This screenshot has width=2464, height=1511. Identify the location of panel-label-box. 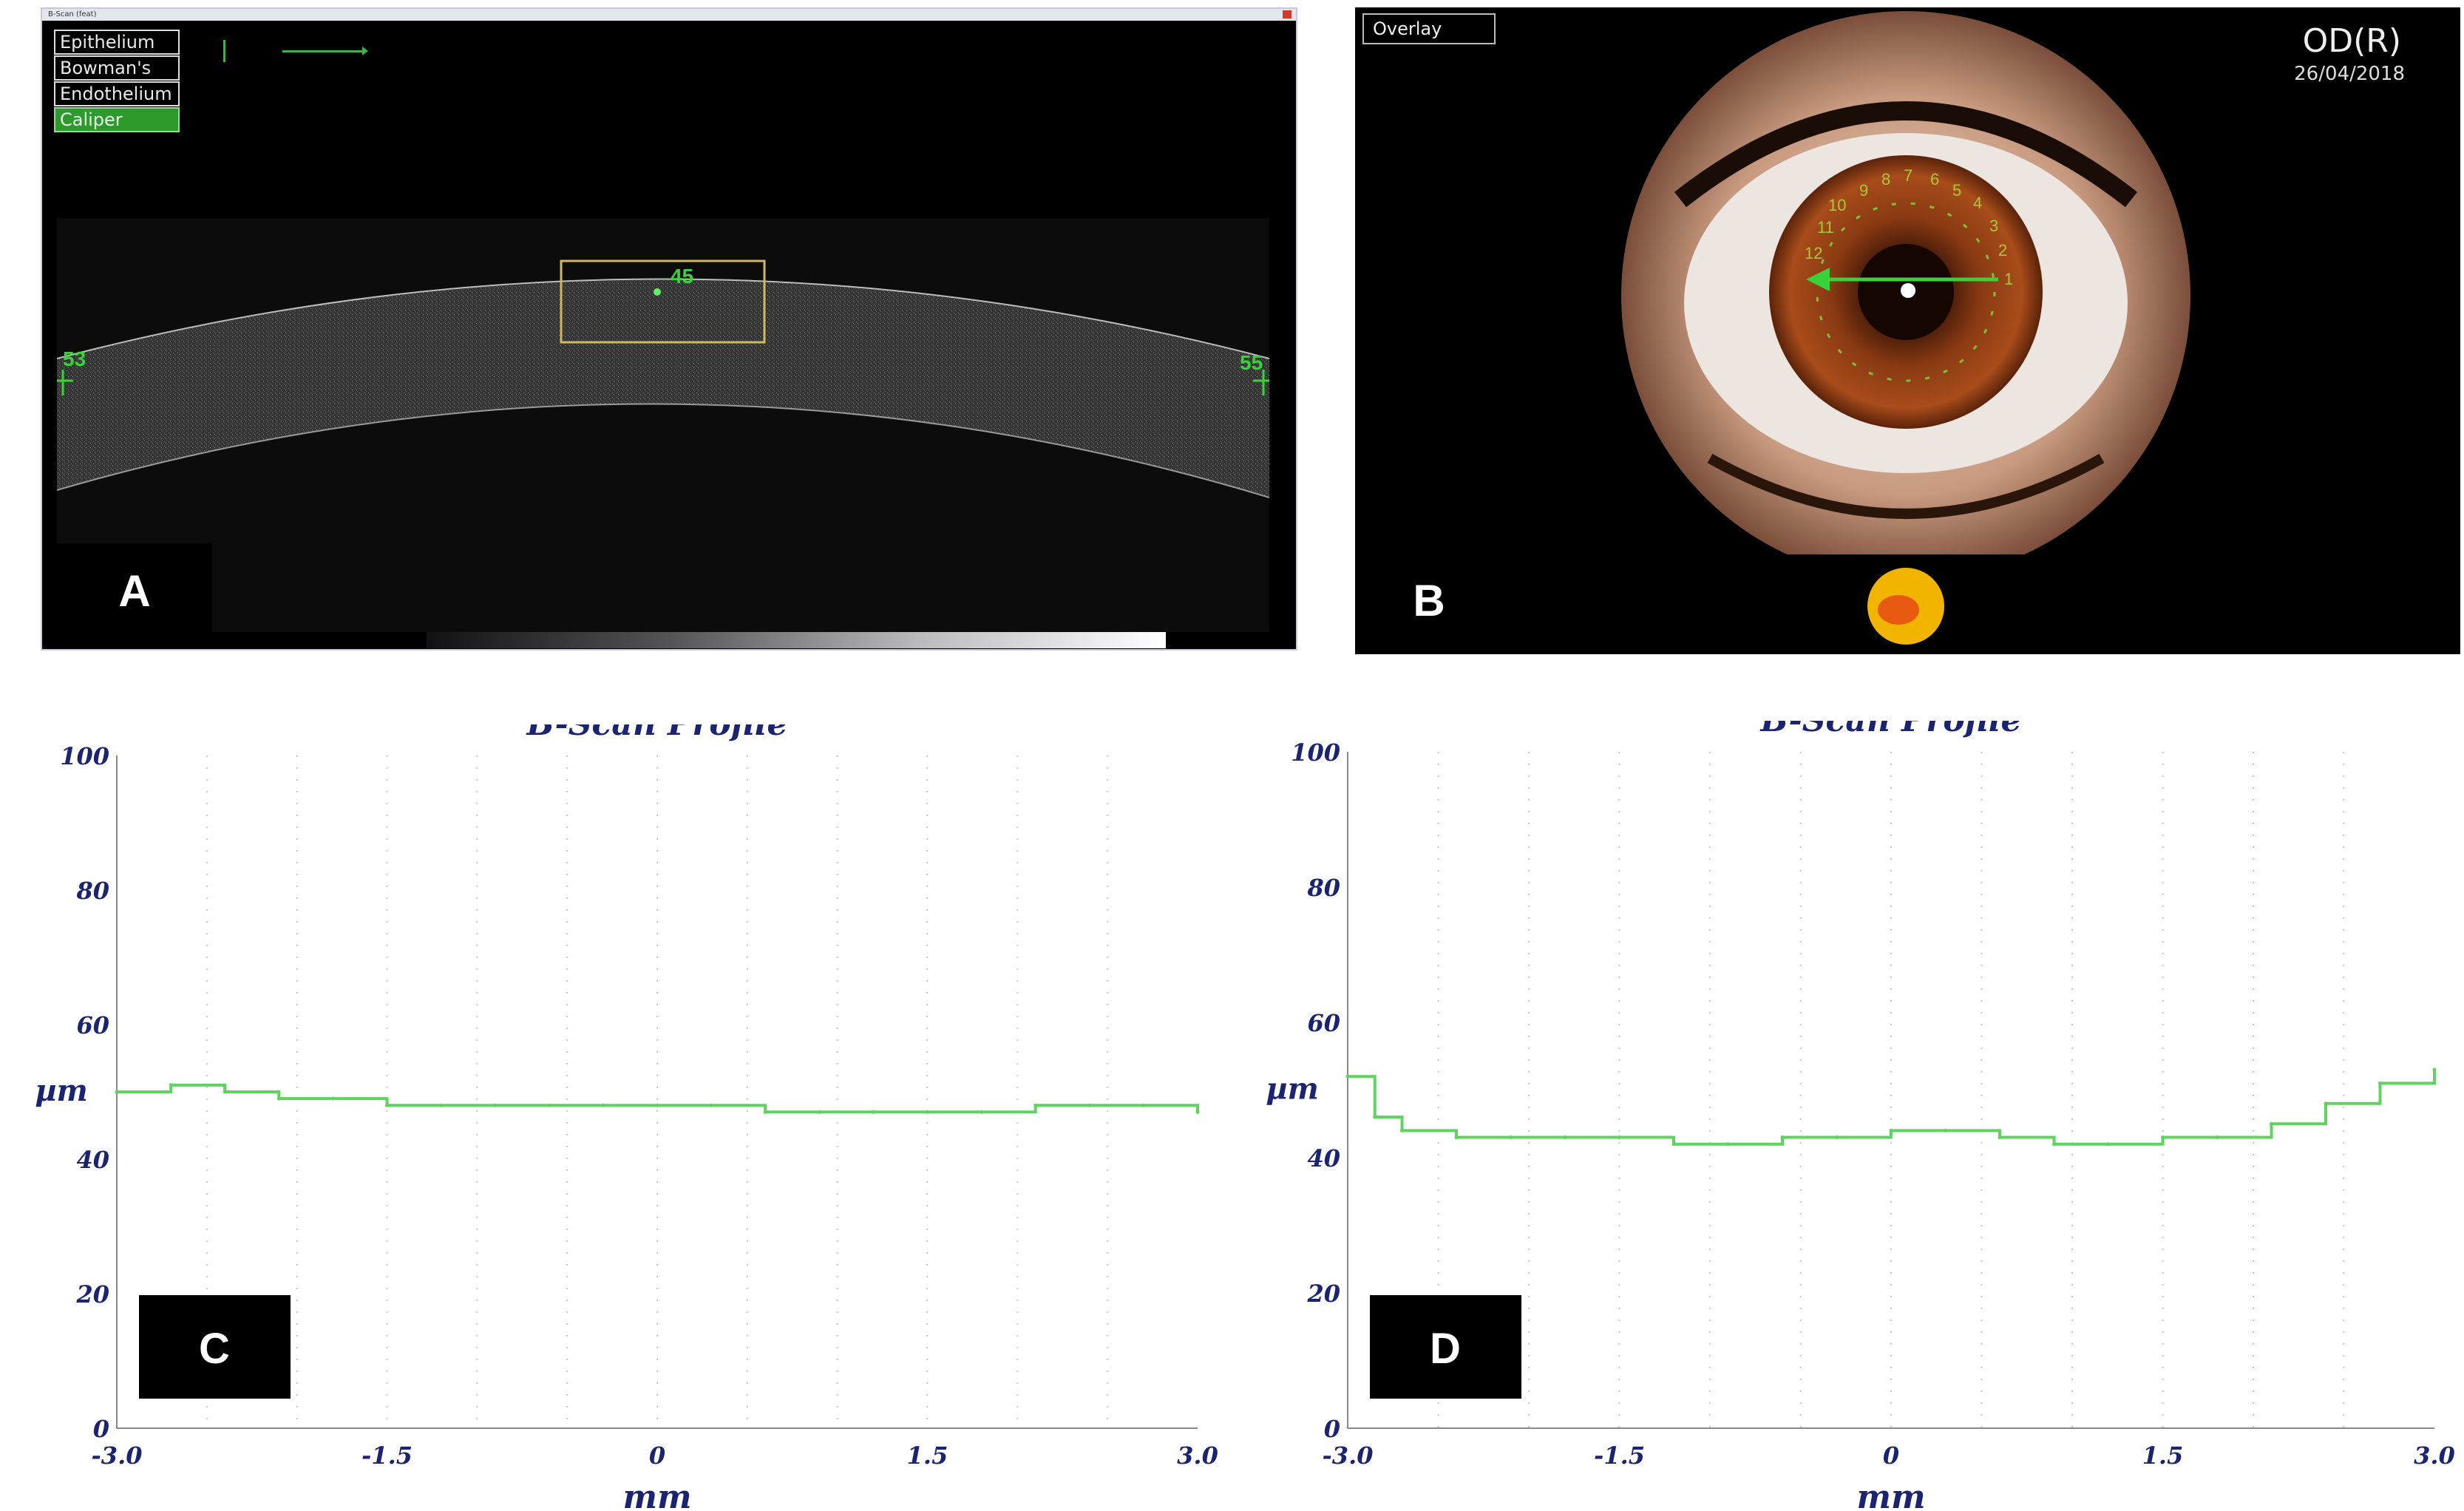
(1445, 1347).